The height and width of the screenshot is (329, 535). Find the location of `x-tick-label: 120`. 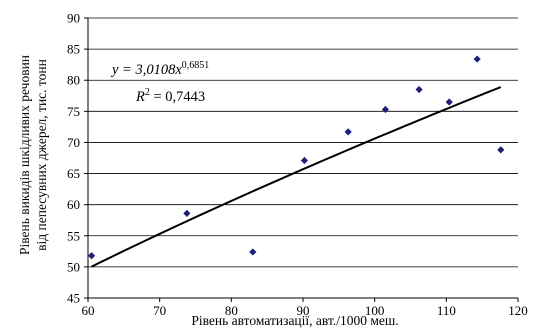

x-tick-label: 120 is located at coordinates (518, 310).